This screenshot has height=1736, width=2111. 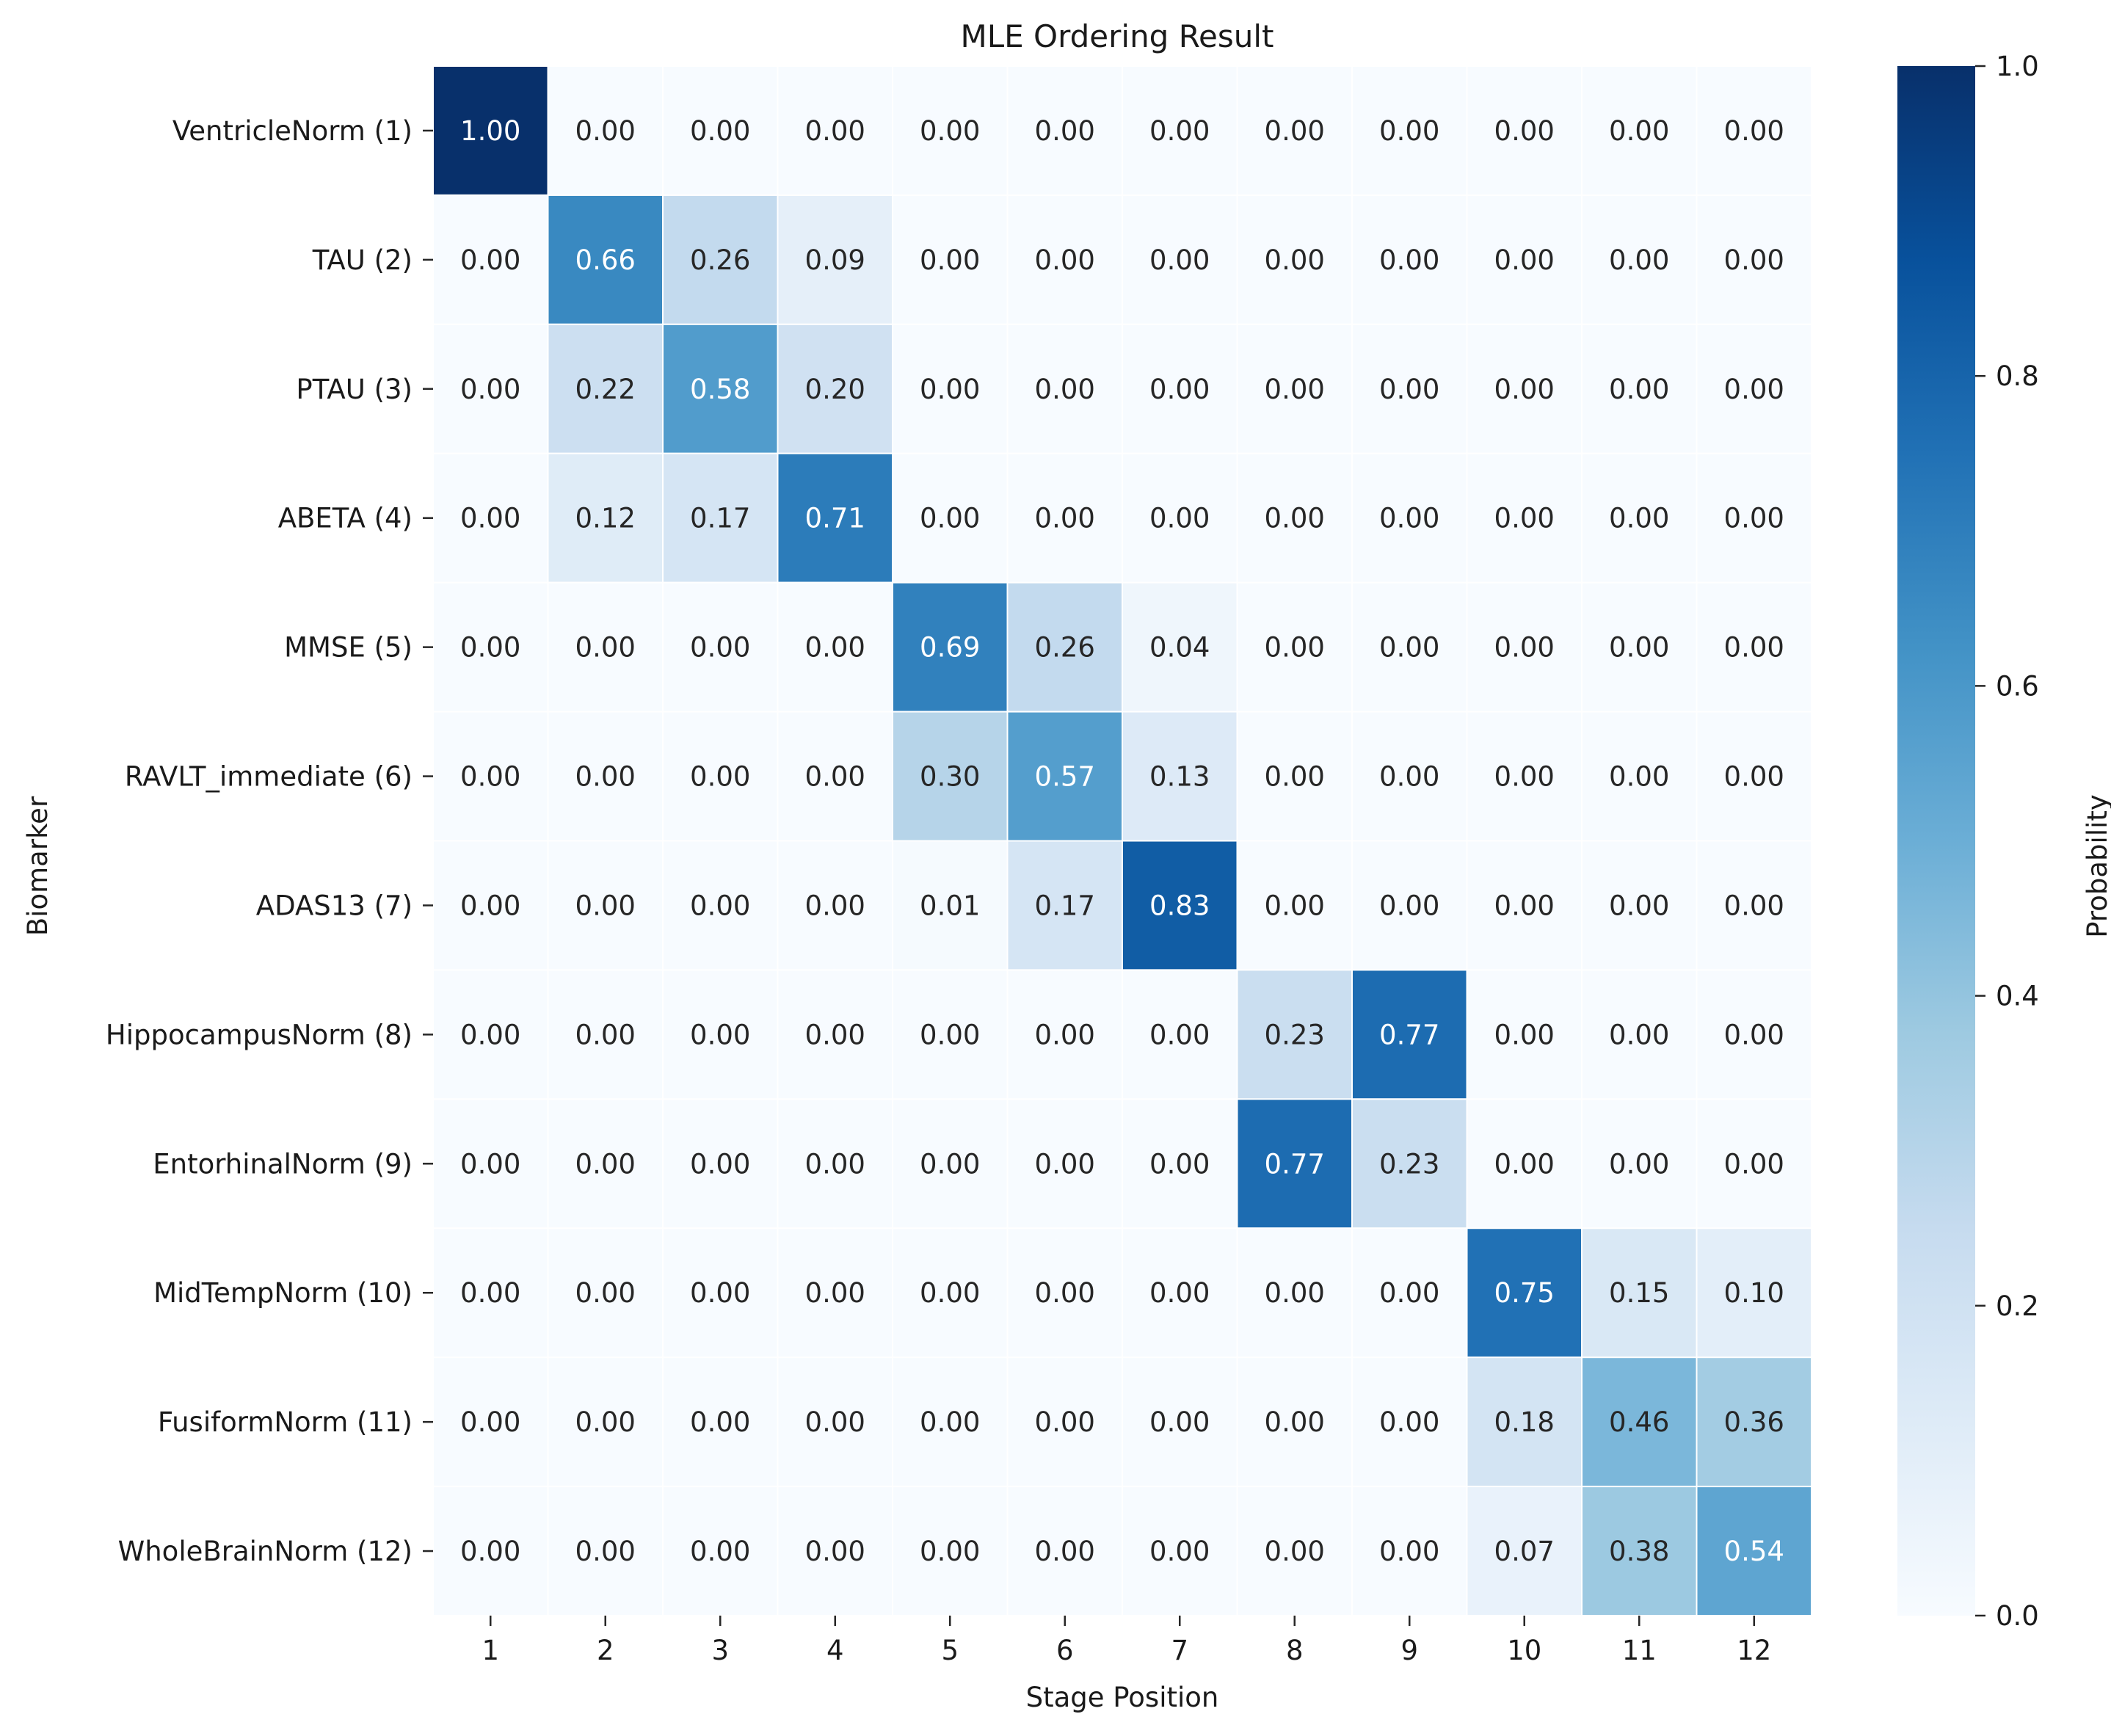 I want to click on x-tick-label: 8, so click(x=1295, y=1650).